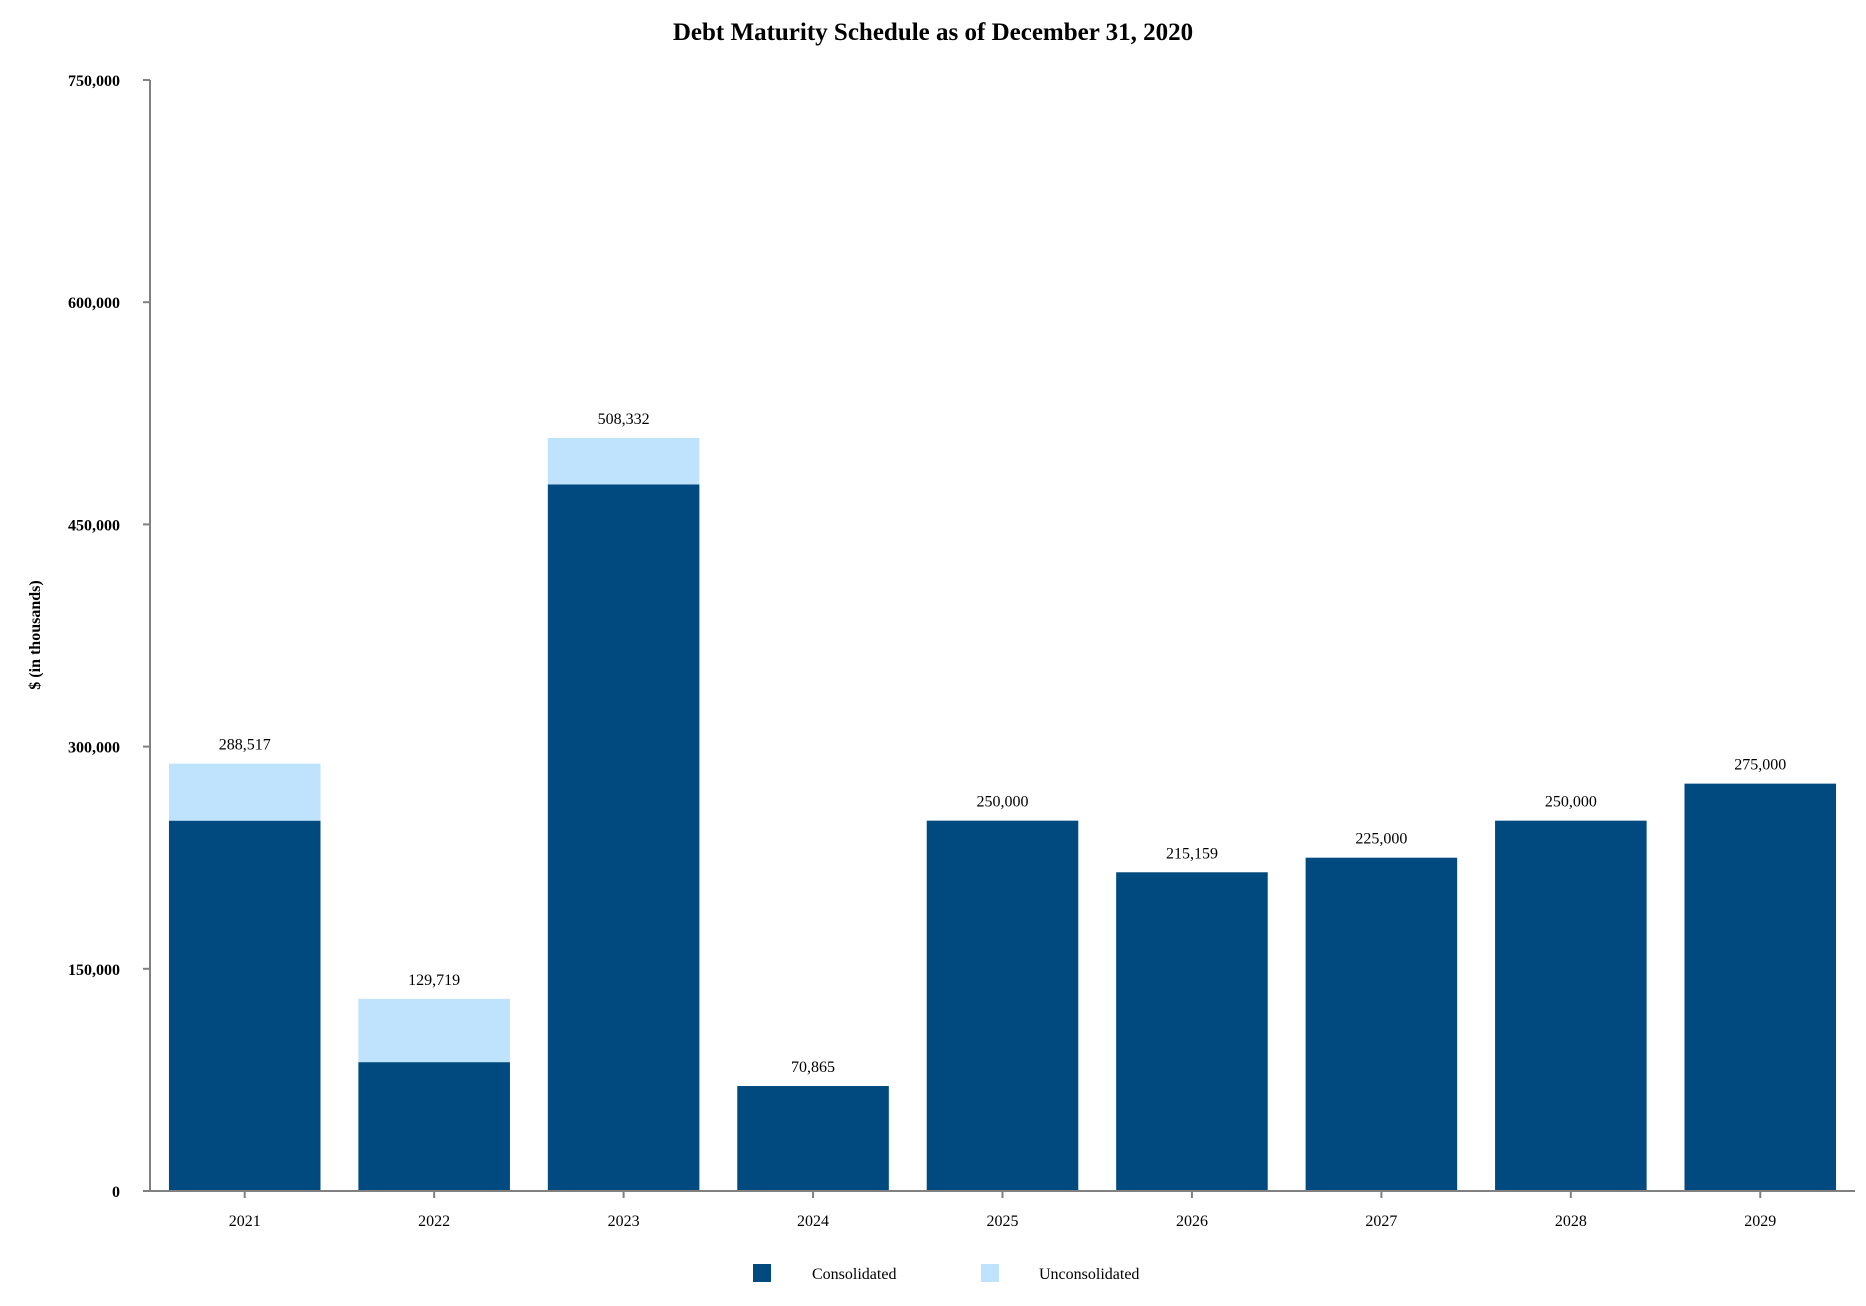  What do you see at coordinates (623, 461) in the screenshot?
I see `bar-unconsolidated-2023` at bounding box center [623, 461].